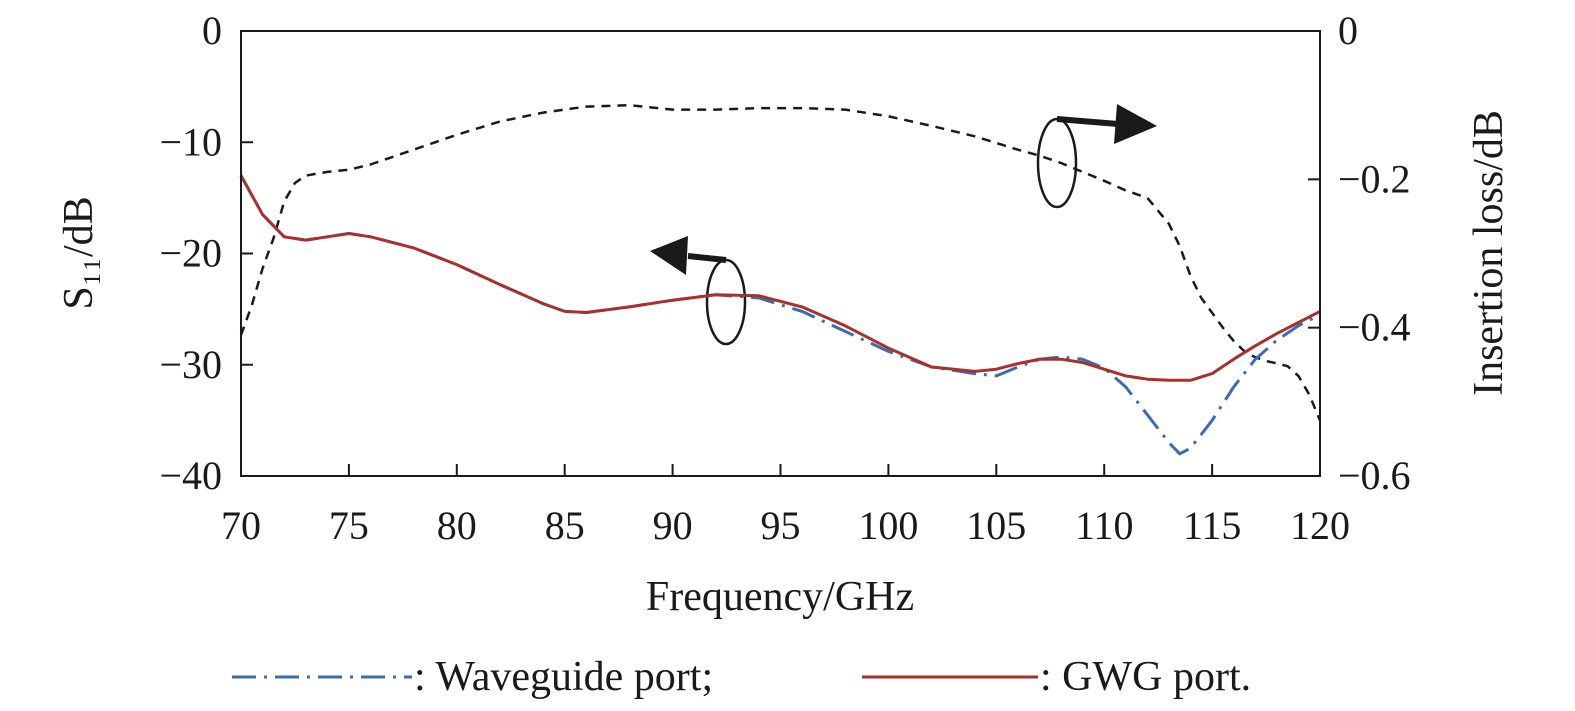 Image resolution: width=1575 pixels, height=711 pixels. What do you see at coordinates (1374, 327) in the screenshot?
I see `y-tick-label-right: −0.4` at bounding box center [1374, 327].